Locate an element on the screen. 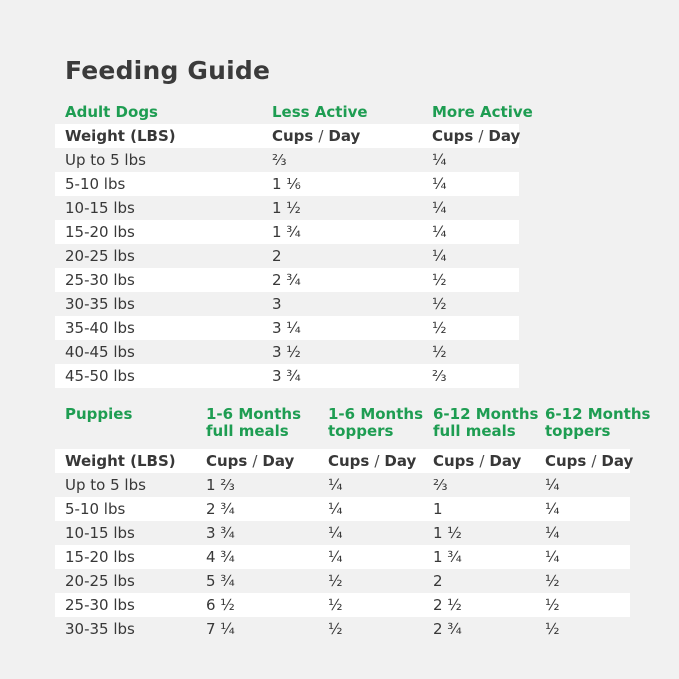 This screenshot has height=679, width=679. puppies-cups-day-header-2: Cups / Day is located at coordinates (372, 461).